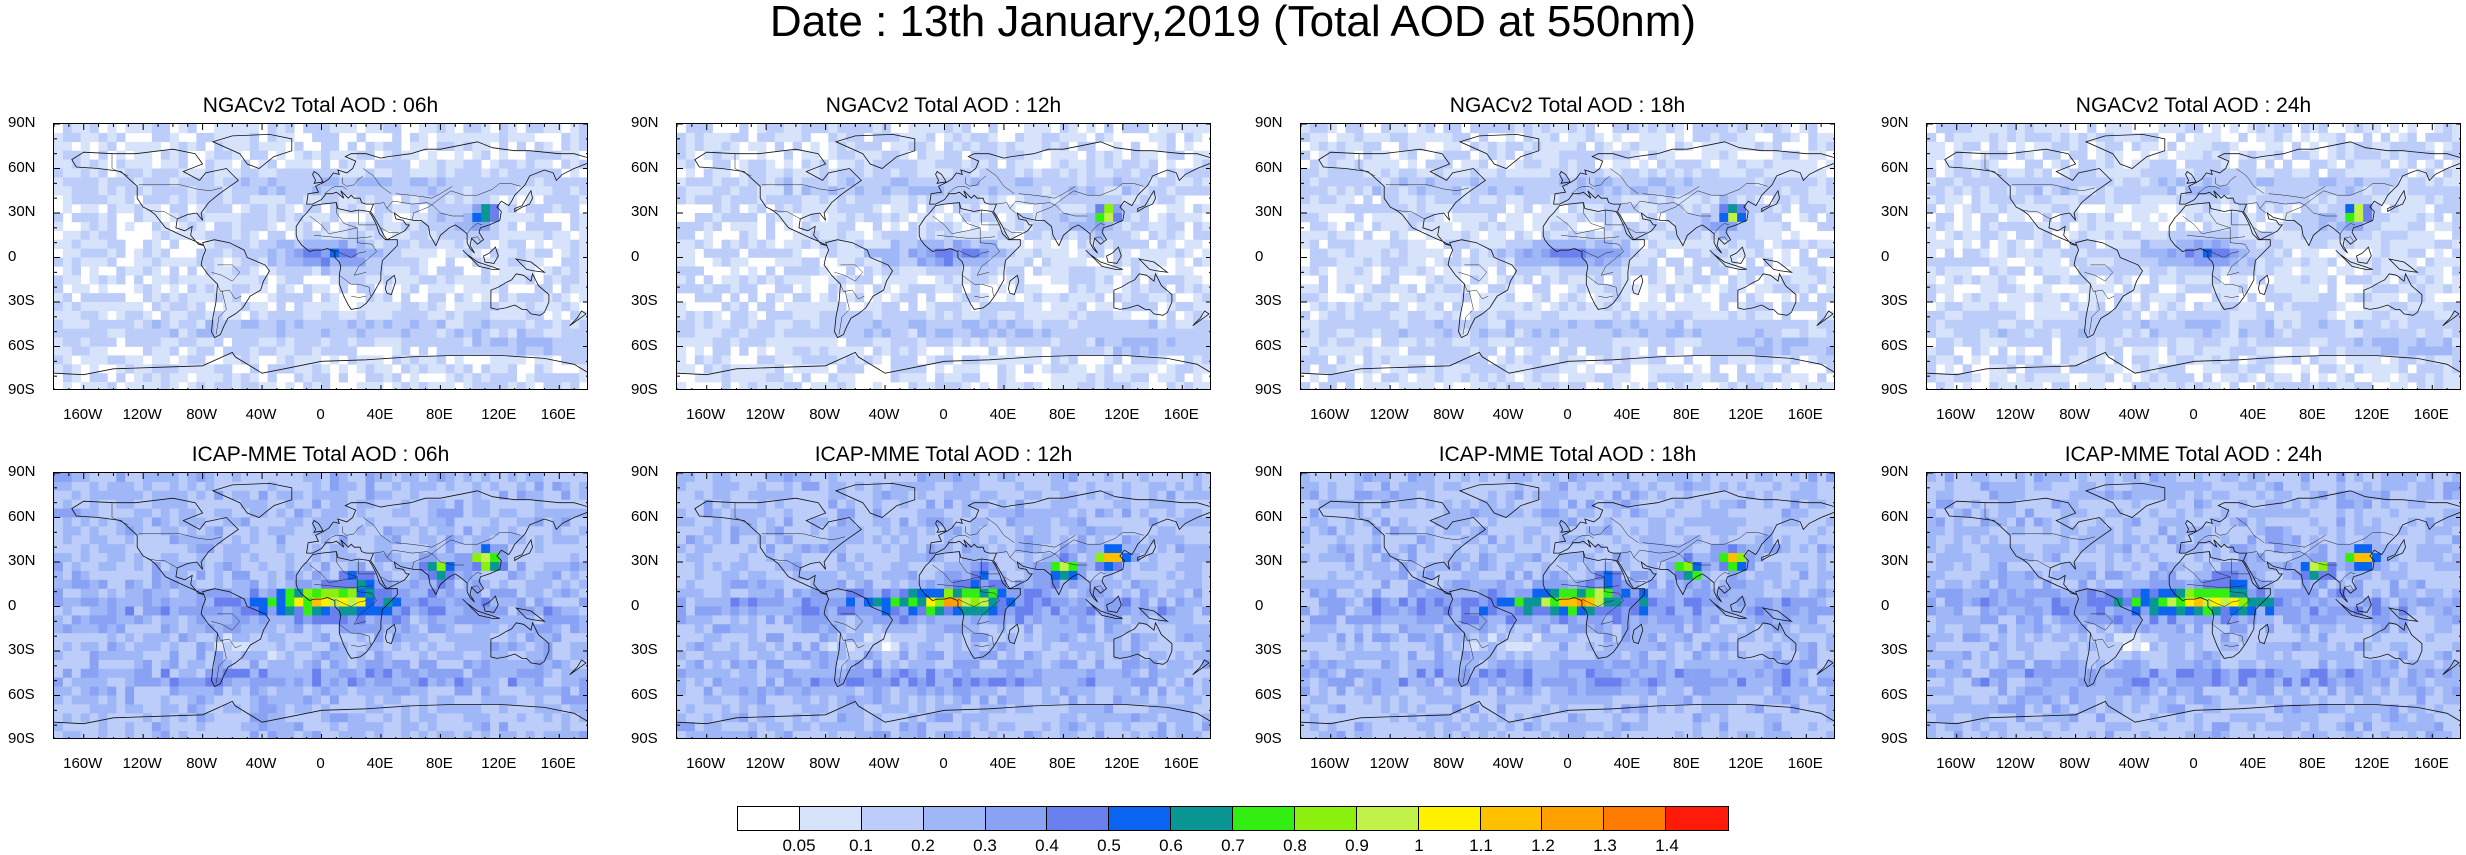 This screenshot has height=855, width=2466. What do you see at coordinates (1233, 845) in the screenshot?
I see `colorbar-label: 0.7` at bounding box center [1233, 845].